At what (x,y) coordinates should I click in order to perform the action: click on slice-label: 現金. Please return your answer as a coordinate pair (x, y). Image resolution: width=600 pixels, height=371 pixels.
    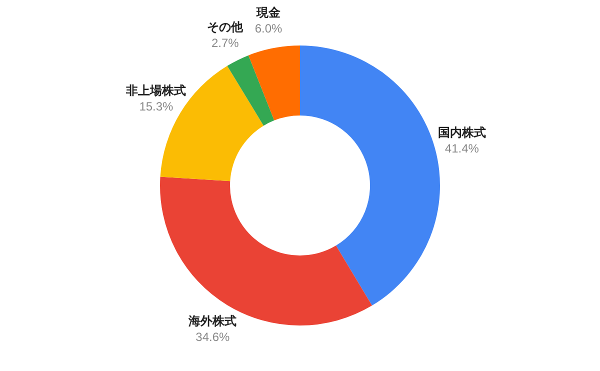
    Looking at the image, I should click on (269, 12).